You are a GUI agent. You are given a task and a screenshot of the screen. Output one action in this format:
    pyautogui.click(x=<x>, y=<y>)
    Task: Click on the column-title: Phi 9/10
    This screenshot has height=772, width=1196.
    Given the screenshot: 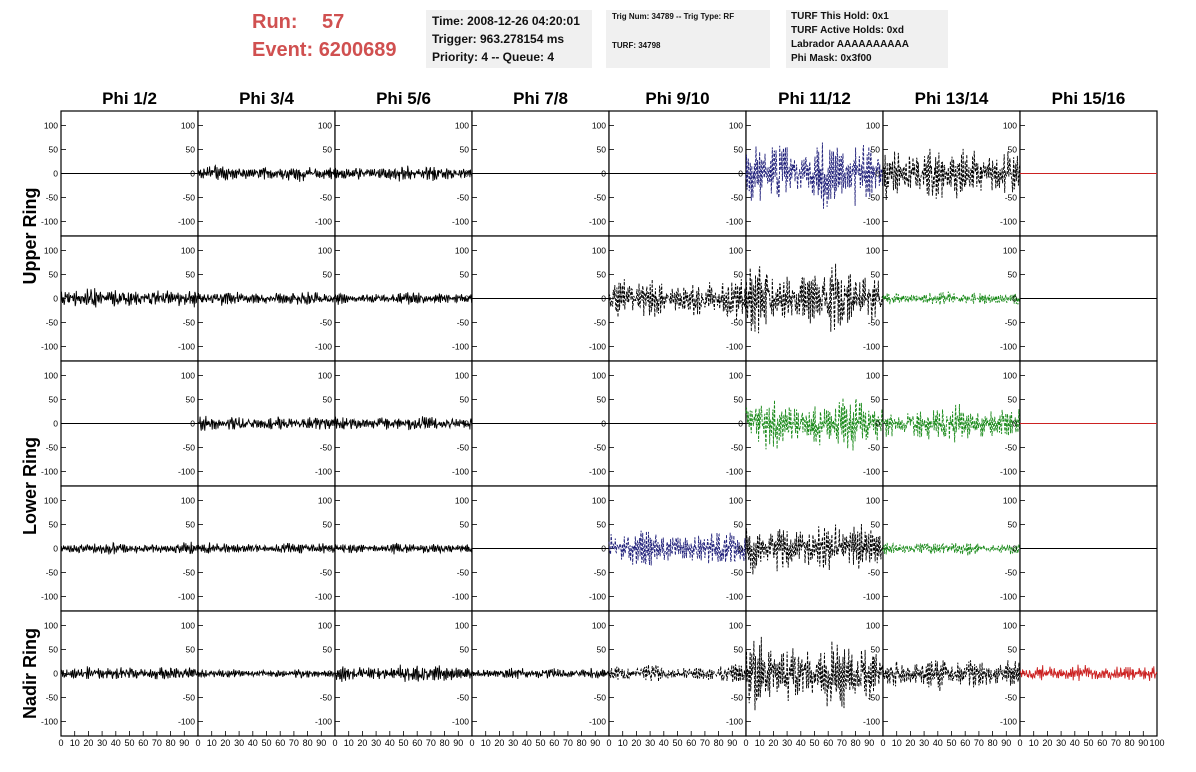 What is the action you would take?
    pyautogui.click(x=677, y=98)
    